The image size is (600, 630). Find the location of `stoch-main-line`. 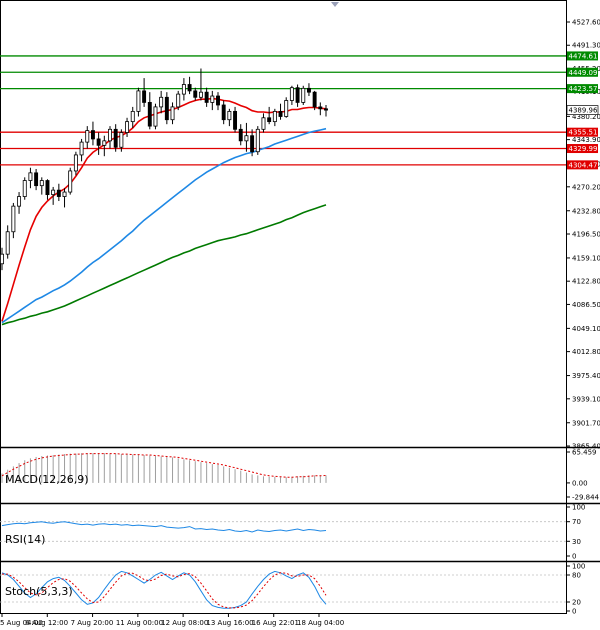

stoch-main-line is located at coordinates (164, 589).